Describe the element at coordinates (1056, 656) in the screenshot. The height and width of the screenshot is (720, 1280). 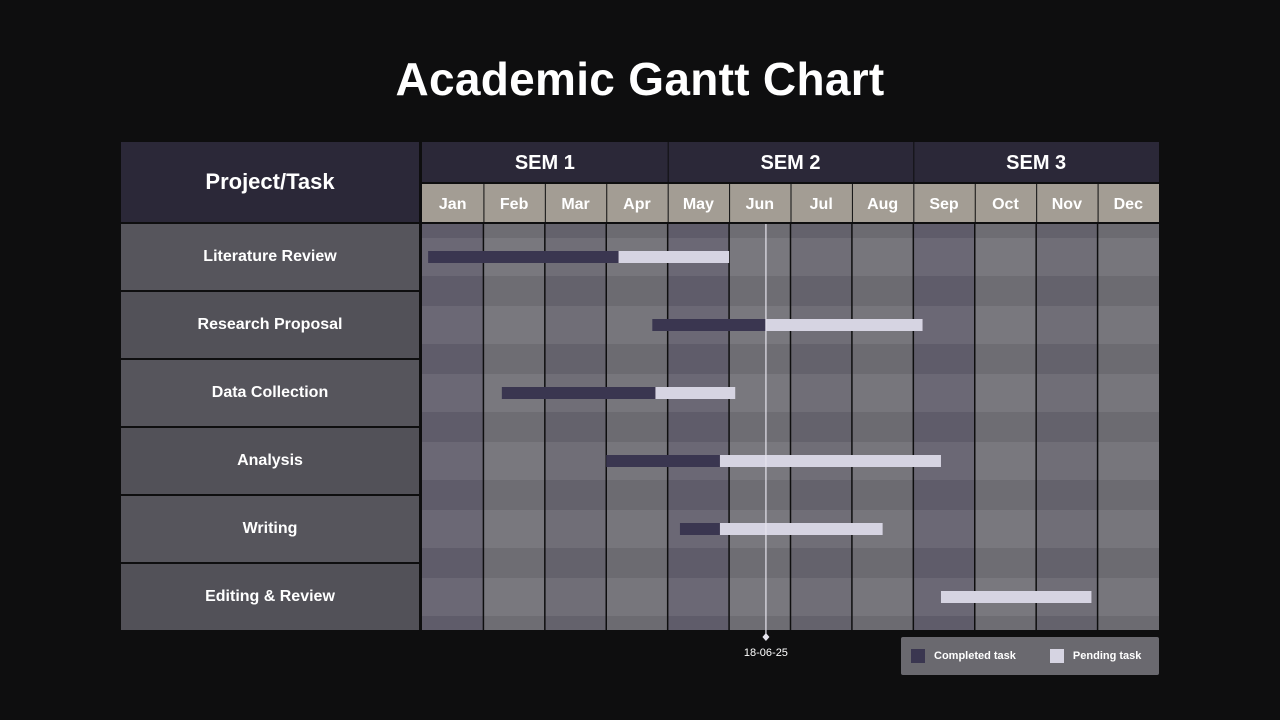
I see `pending-swatch` at that location.